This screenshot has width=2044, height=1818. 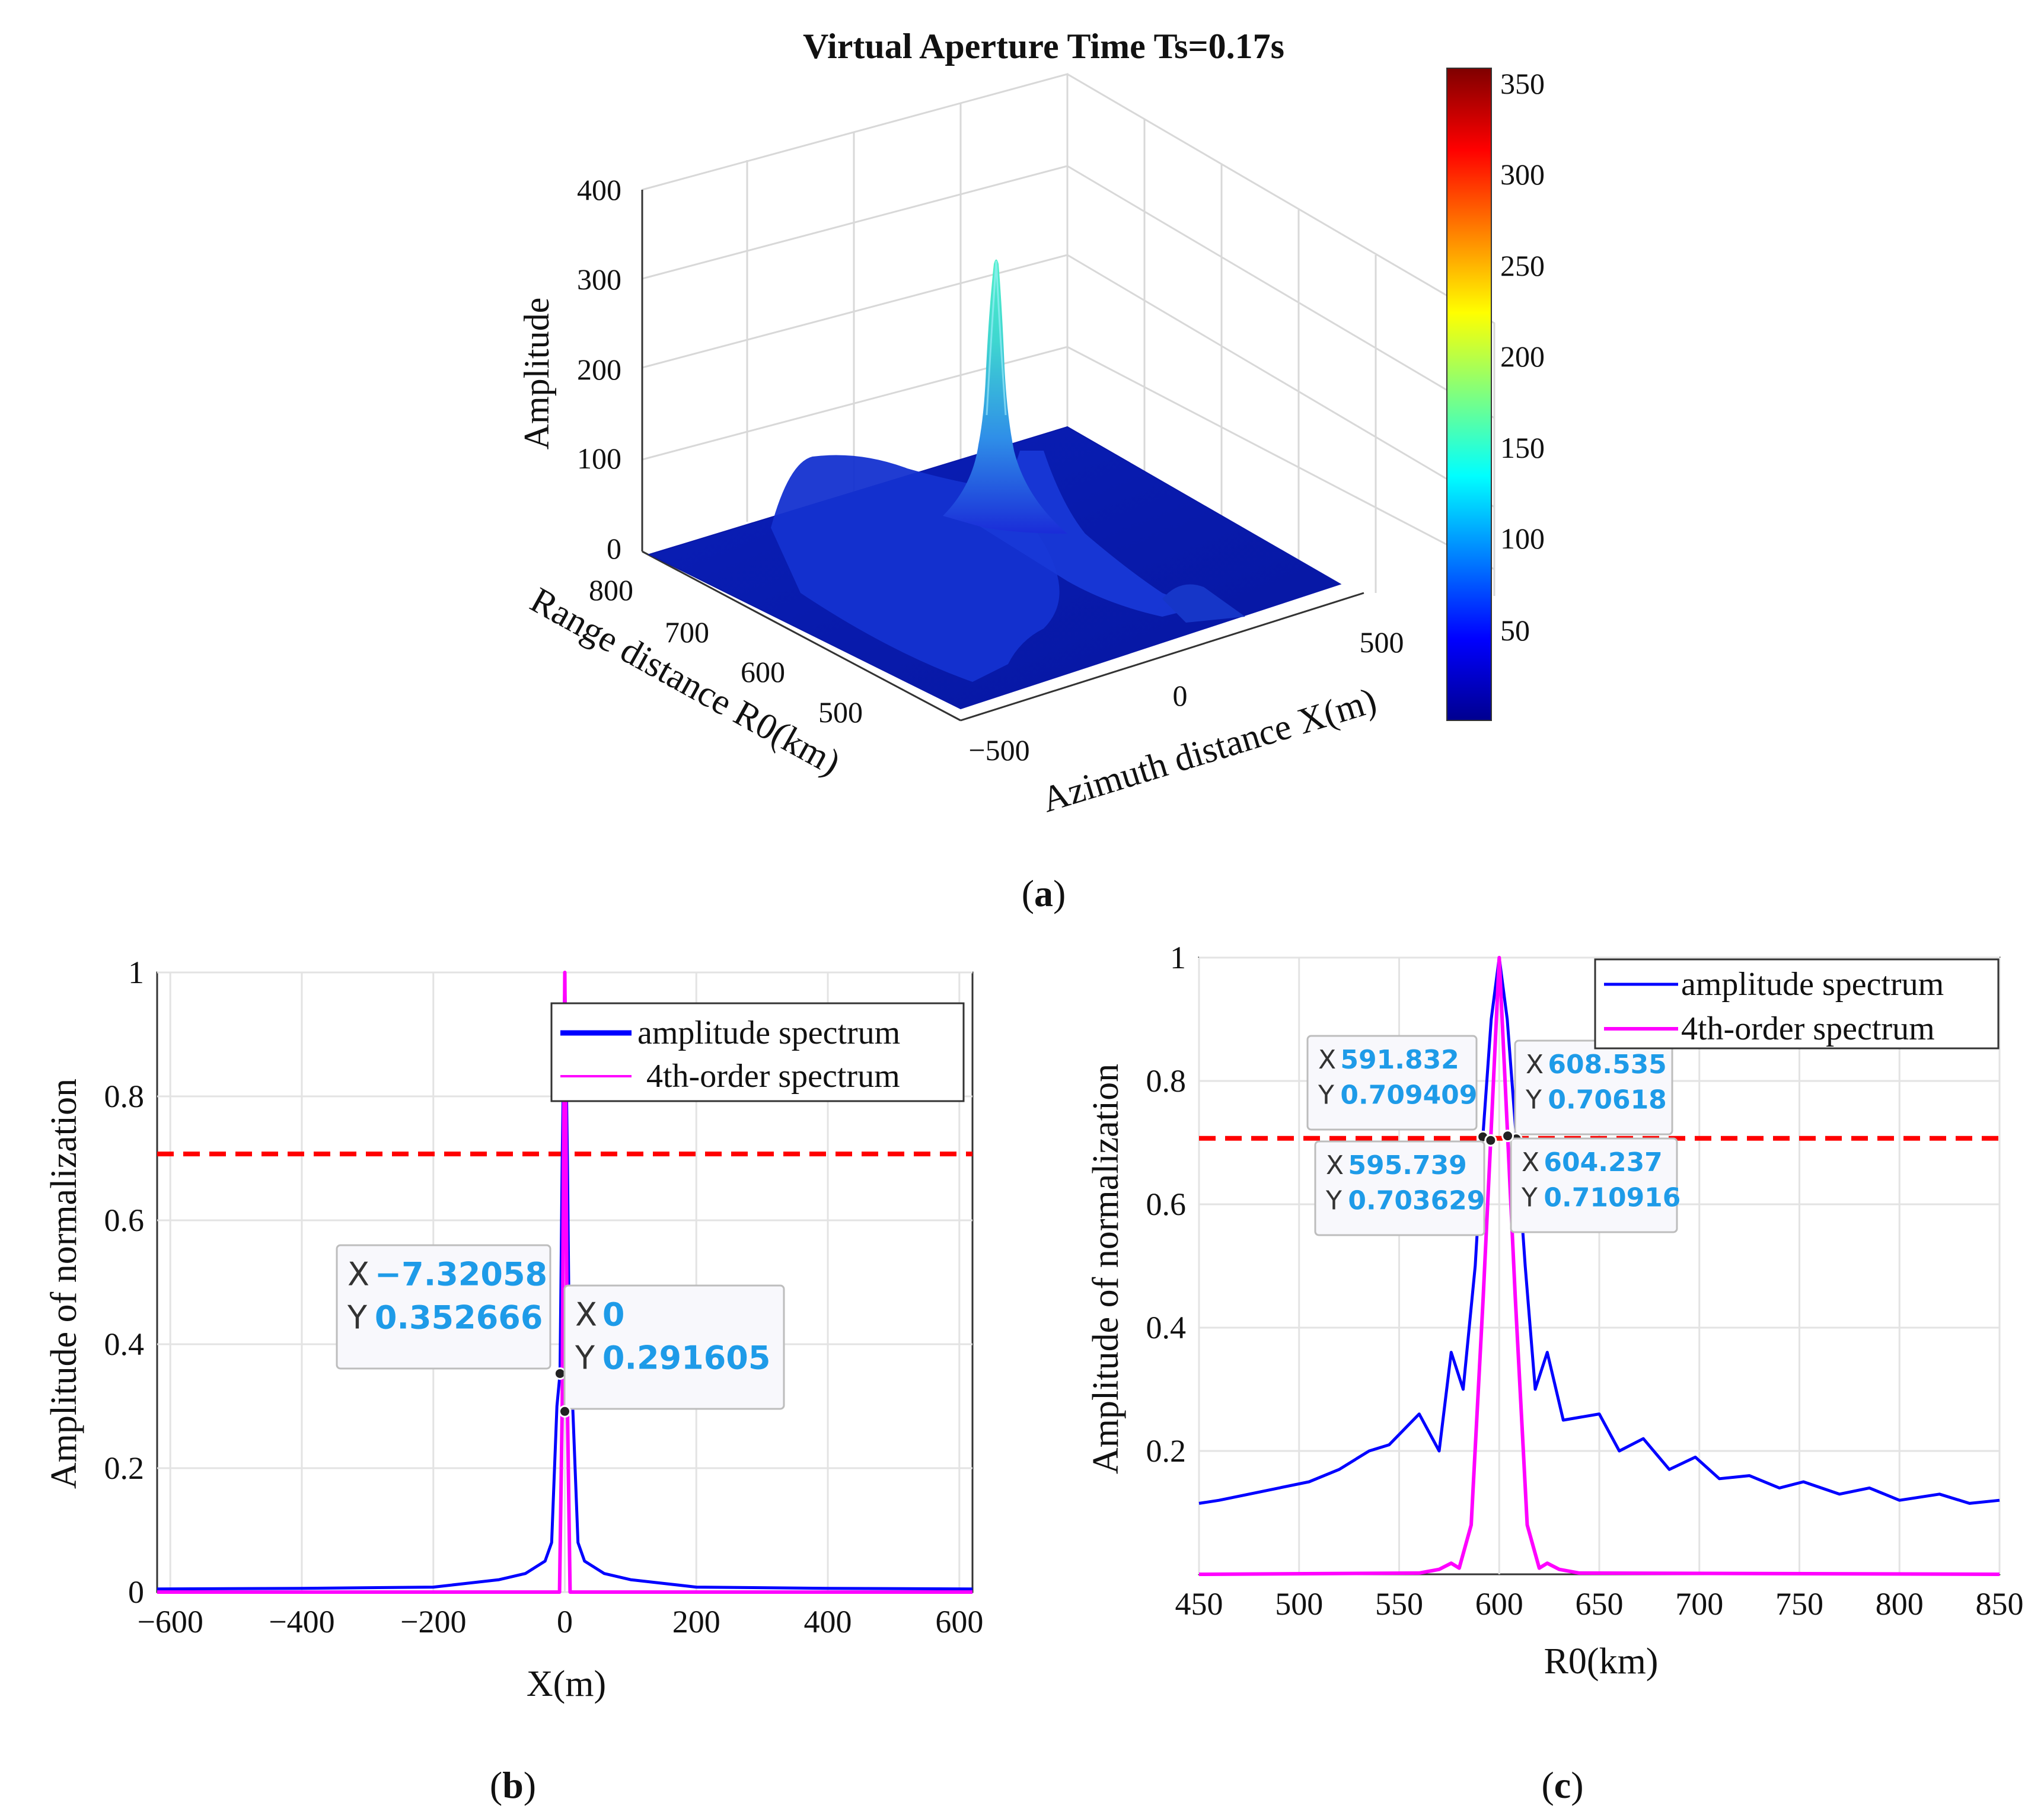 What do you see at coordinates (461, 1275) in the screenshot?
I see `datatip-x-value: −7.32058` at bounding box center [461, 1275].